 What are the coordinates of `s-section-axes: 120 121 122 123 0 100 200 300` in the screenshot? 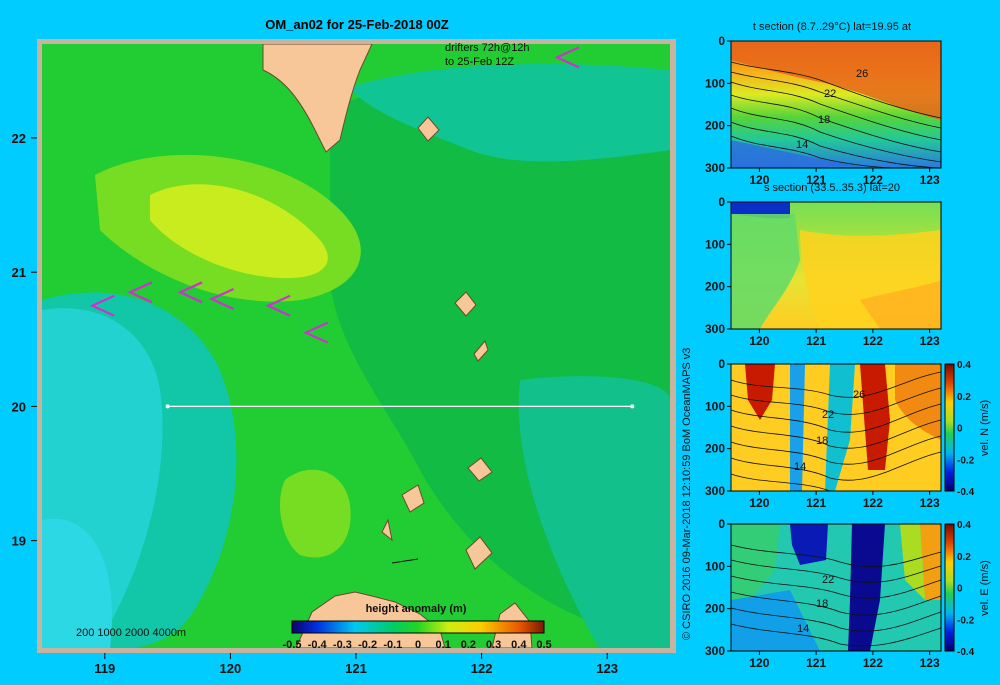 It's located at (822, 271).